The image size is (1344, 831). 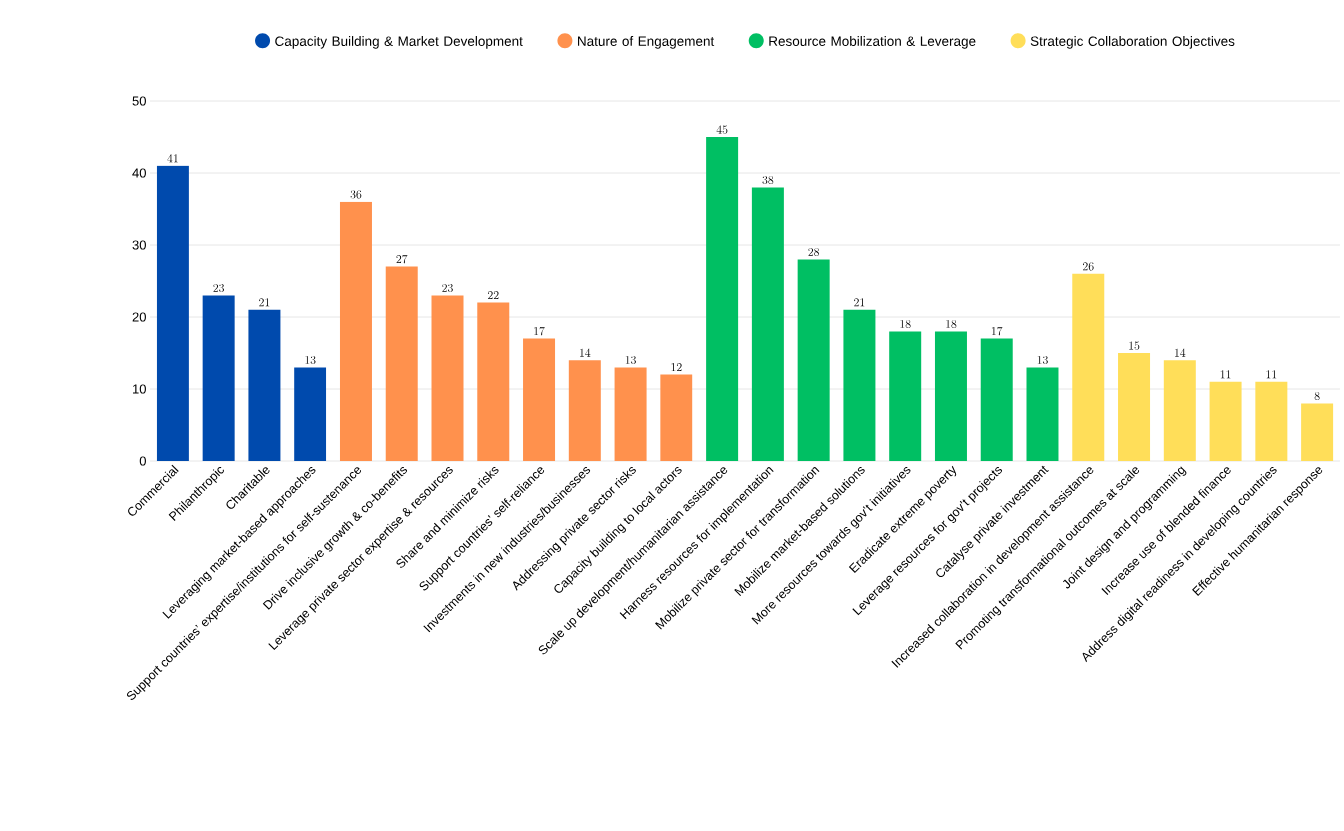 I want to click on data-label: 27, so click(x=402, y=259).